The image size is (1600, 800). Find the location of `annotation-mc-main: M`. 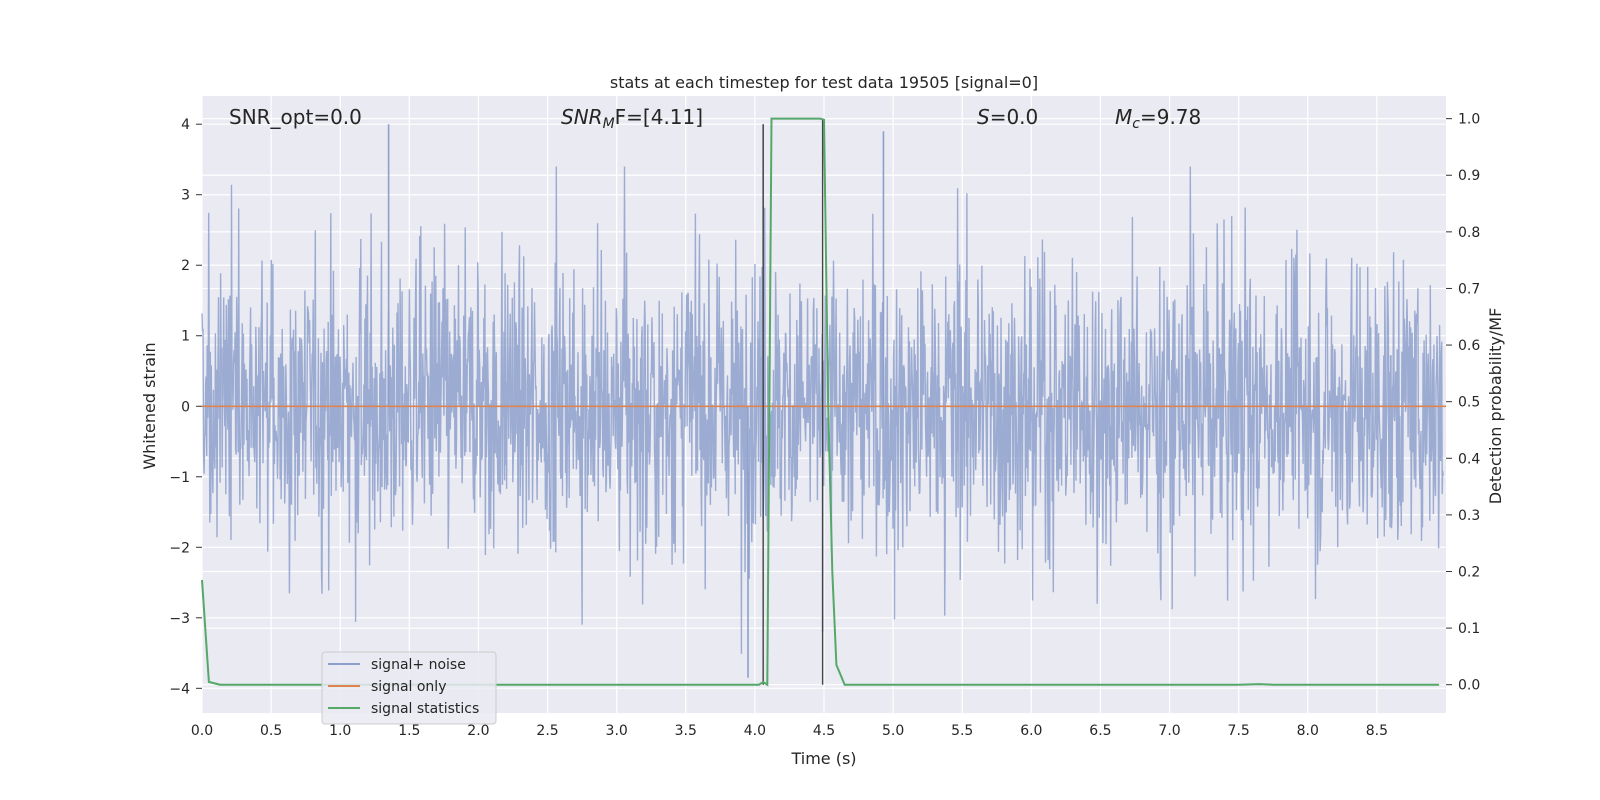

annotation-mc-main: M is located at coordinates (1123, 117).